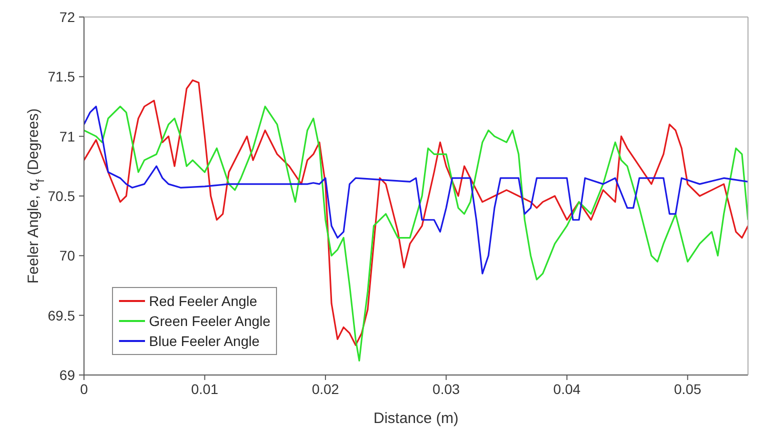  I want to click on x-tick-label: 0.02, so click(326, 388).